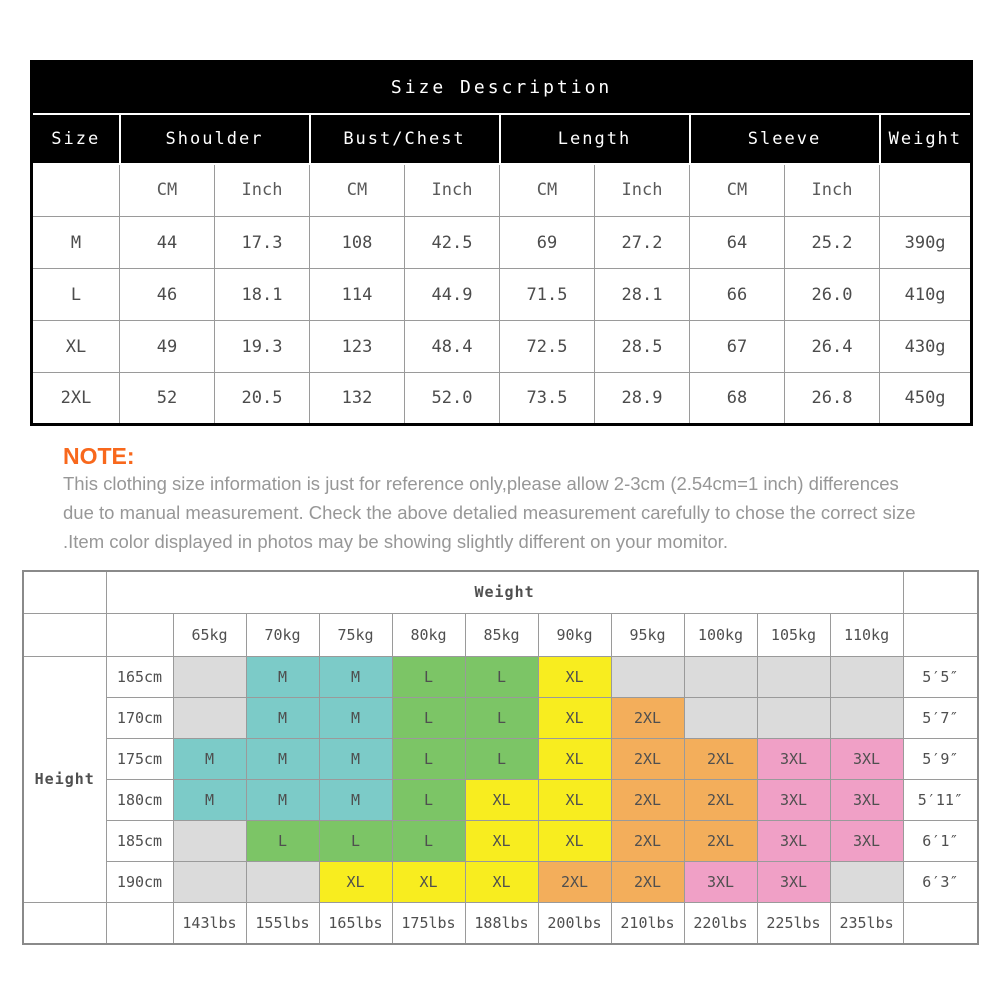  Describe the element at coordinates (925, 242) in the screenshot. I see `size-cell: 390g` at that location.